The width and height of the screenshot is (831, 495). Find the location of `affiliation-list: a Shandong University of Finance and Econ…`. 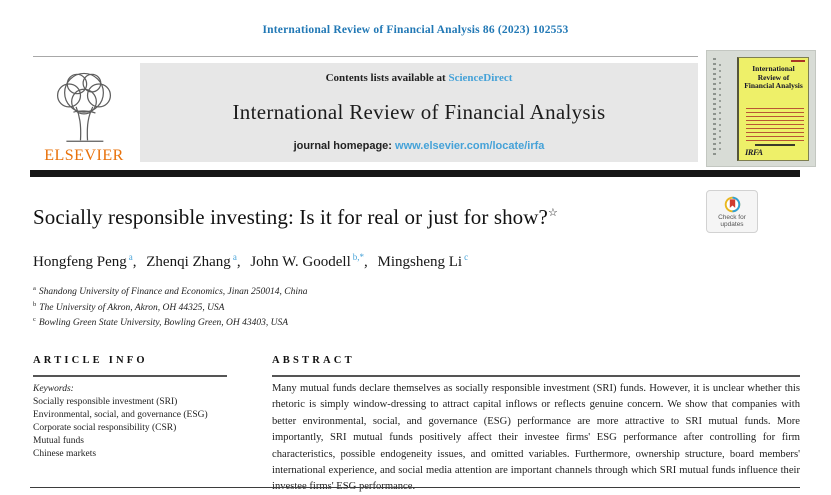

affiliation-list: a Shandong University of Finance and Econ… is located at coordinates (333, 306).